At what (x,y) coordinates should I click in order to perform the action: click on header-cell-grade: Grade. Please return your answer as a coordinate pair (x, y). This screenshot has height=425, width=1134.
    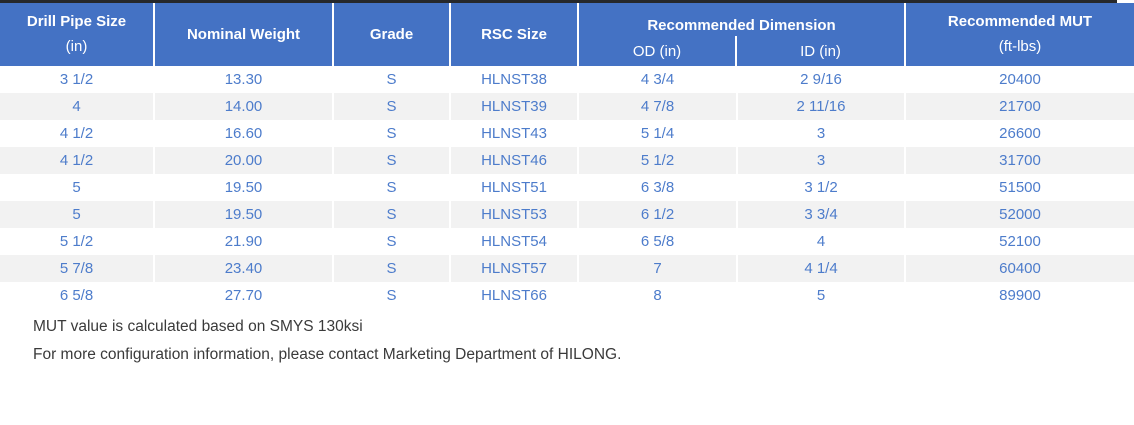
    Looking at the image, I should click on (392, 34).